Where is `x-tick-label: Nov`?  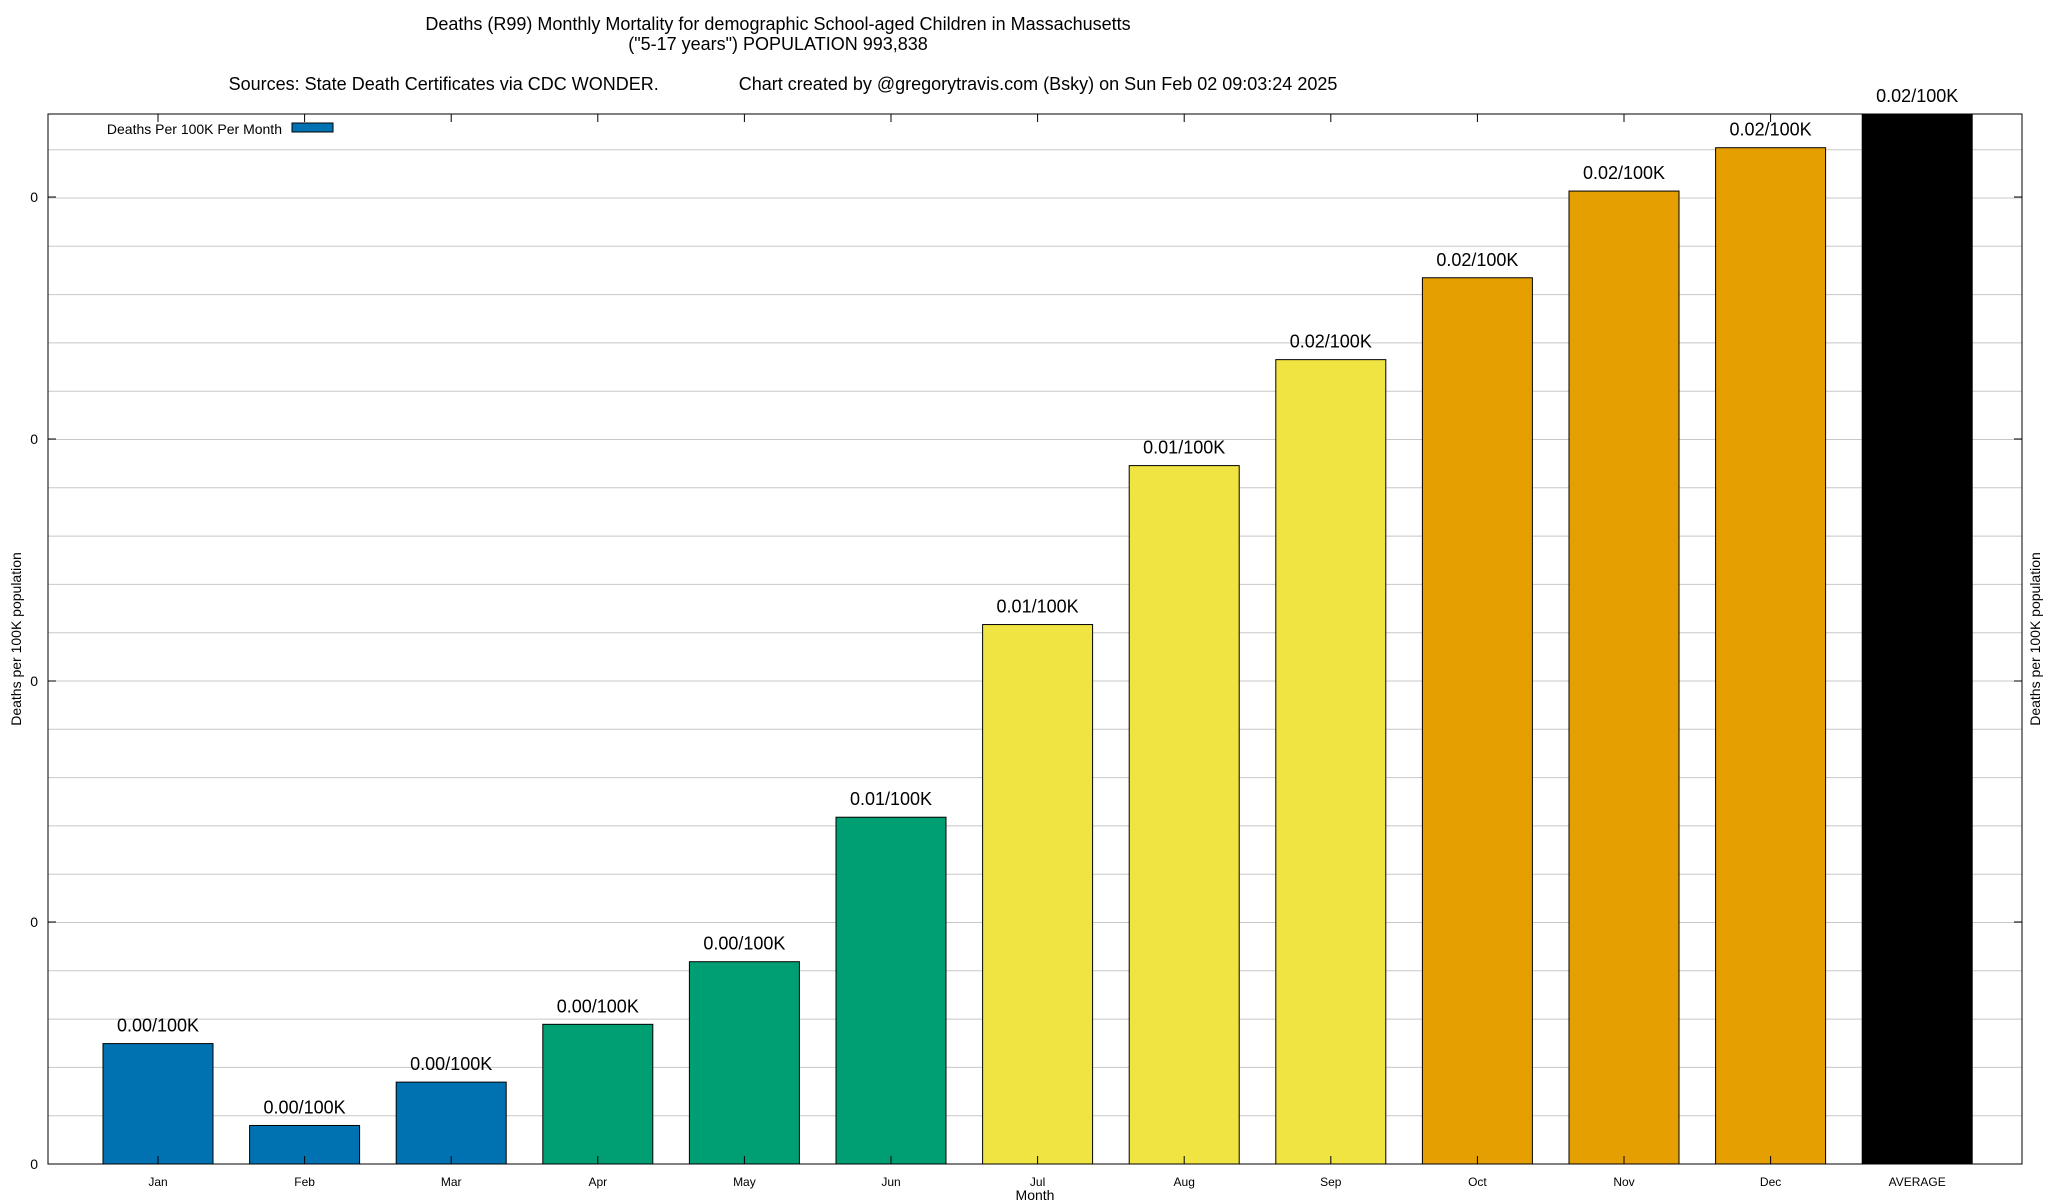 x-tick-label: Nov is located at coordinates (1623, 1182).